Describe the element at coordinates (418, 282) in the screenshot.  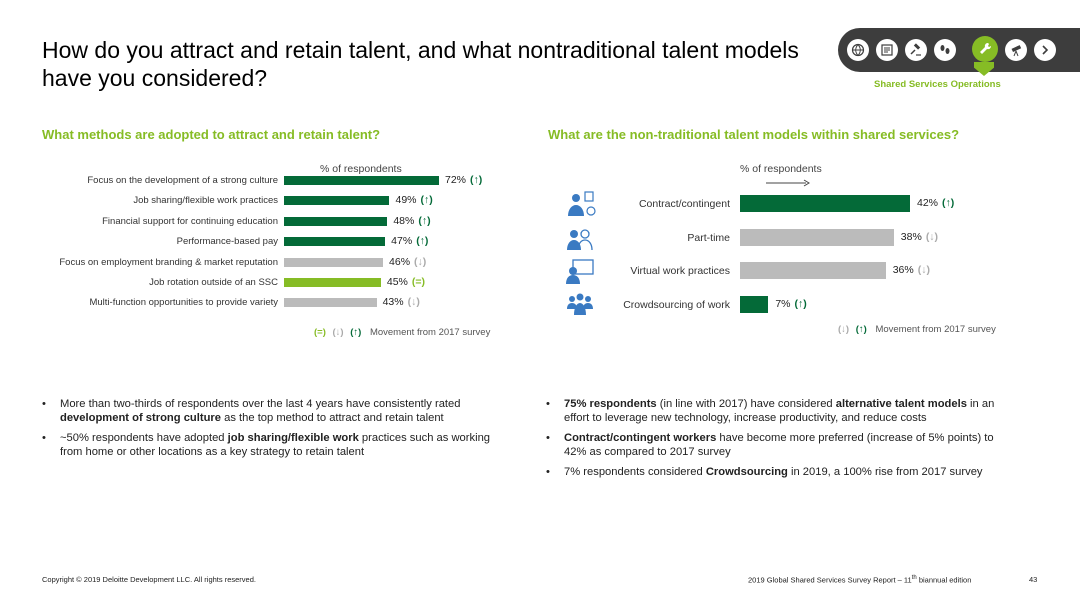
I see `movement-indicator: (=)` at that location.